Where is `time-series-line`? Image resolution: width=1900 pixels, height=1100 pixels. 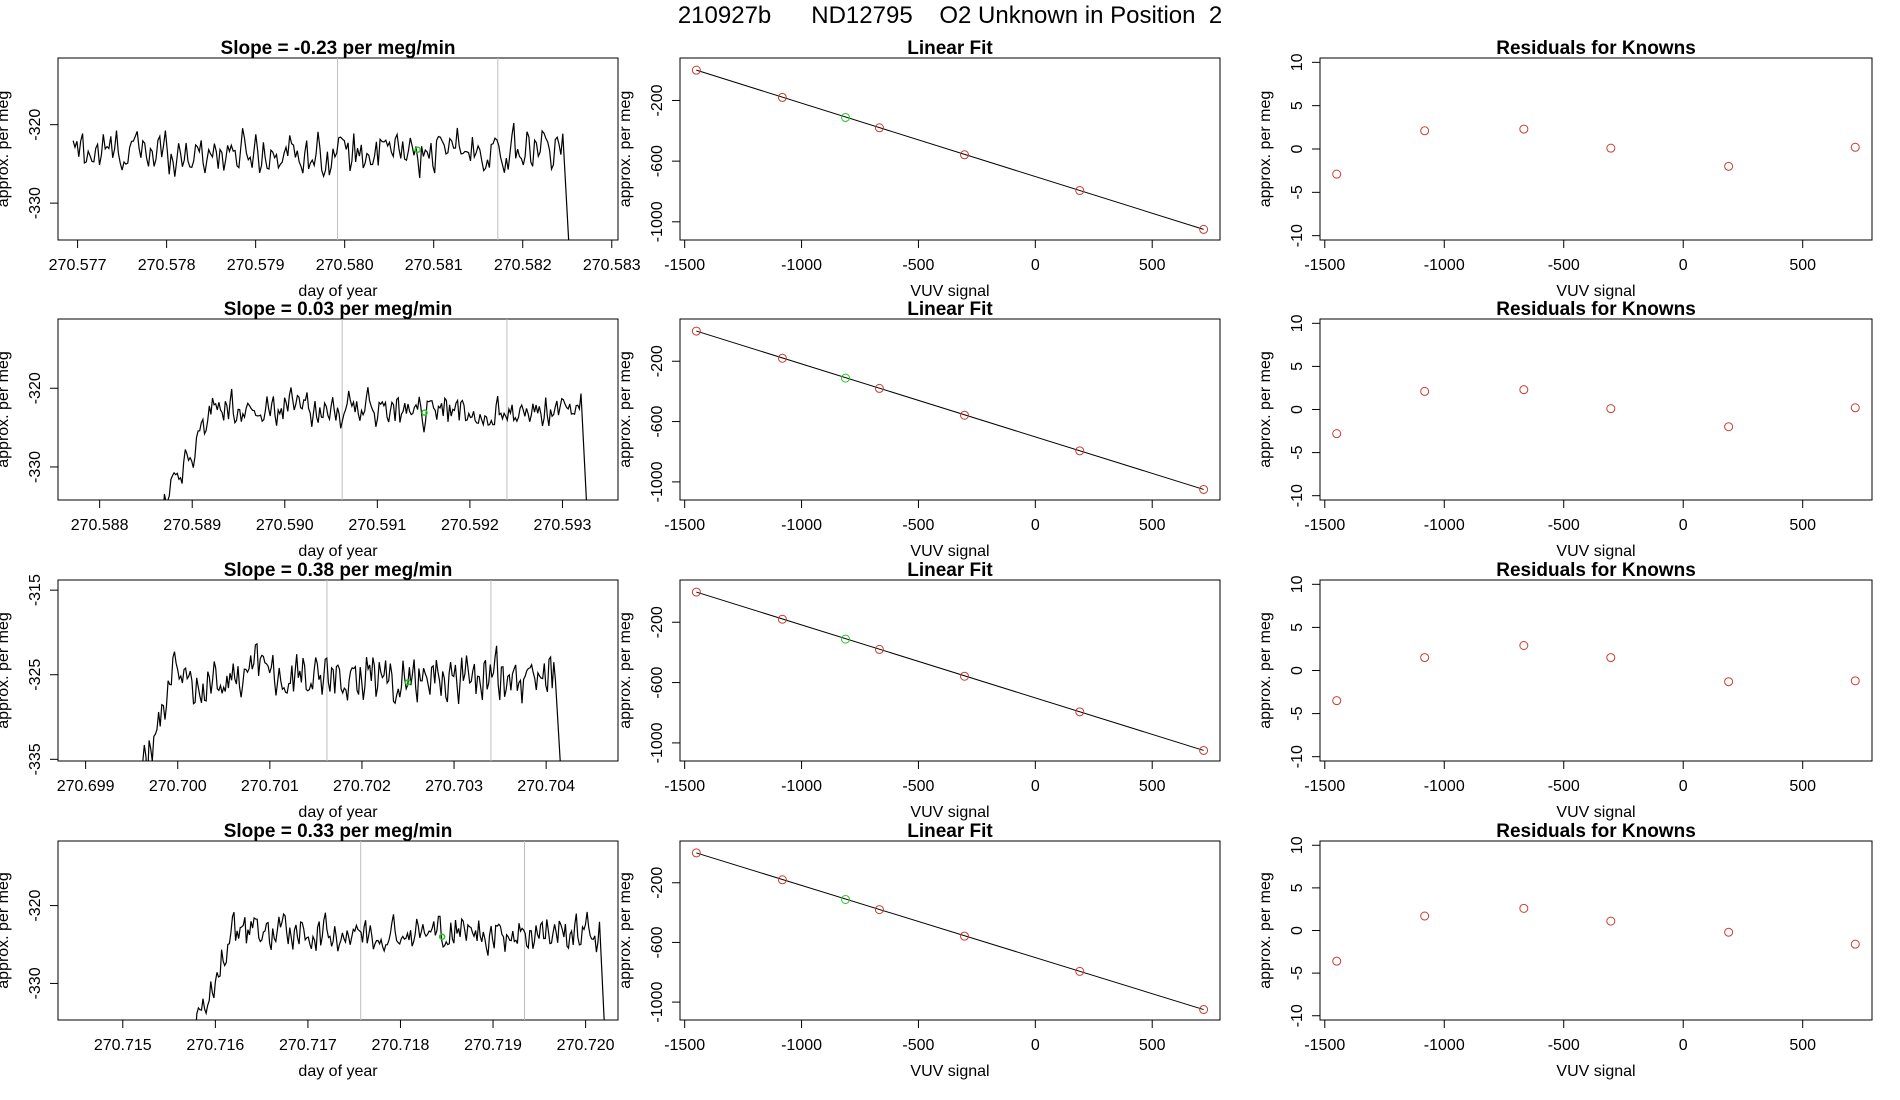
time-series-line is located at coordinates (400, 965).